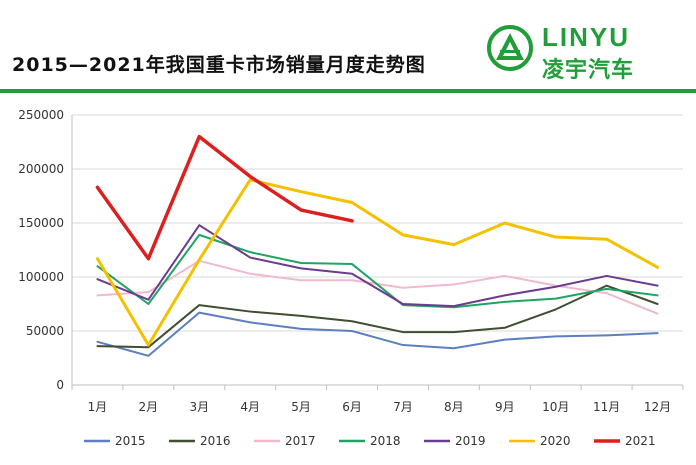 The image size is (696, 465). Describe the element at coordinates (219, 65) in the screenshot. I see `chart-title: 2015—2021年我国重卡市场销量月度走势图` at that location.